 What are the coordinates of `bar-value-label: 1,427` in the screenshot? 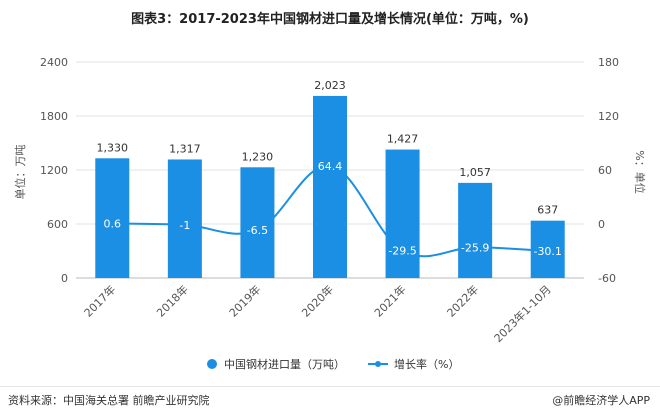 It's located at (403, 139).